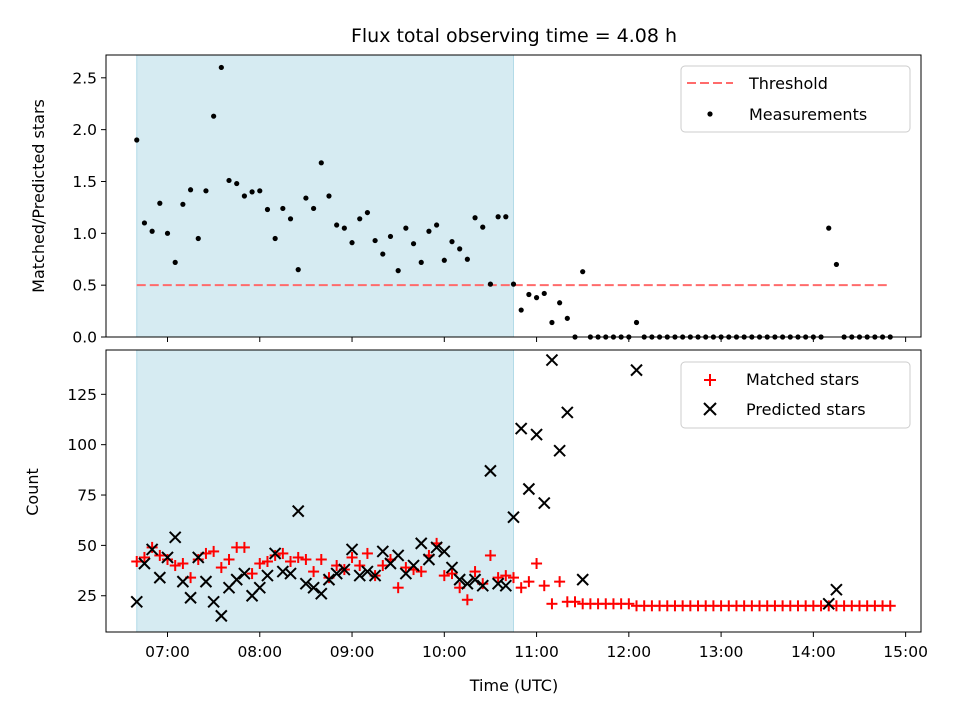 This screenshot has height=720, width=960. I want to click on y-tick-label: 2.0, so click(84, 130).